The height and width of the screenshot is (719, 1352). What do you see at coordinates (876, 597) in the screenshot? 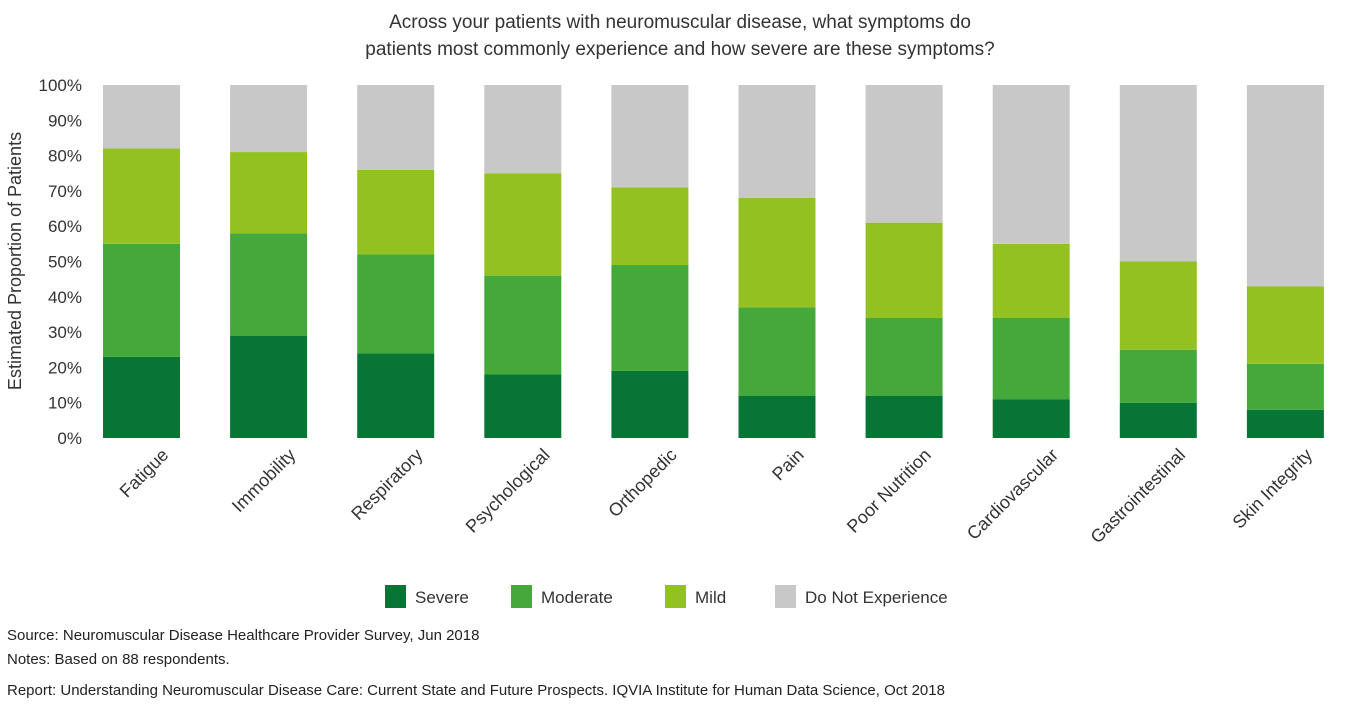
I see `legend-label: Do Not Experience` at bounding box center [876, 597].